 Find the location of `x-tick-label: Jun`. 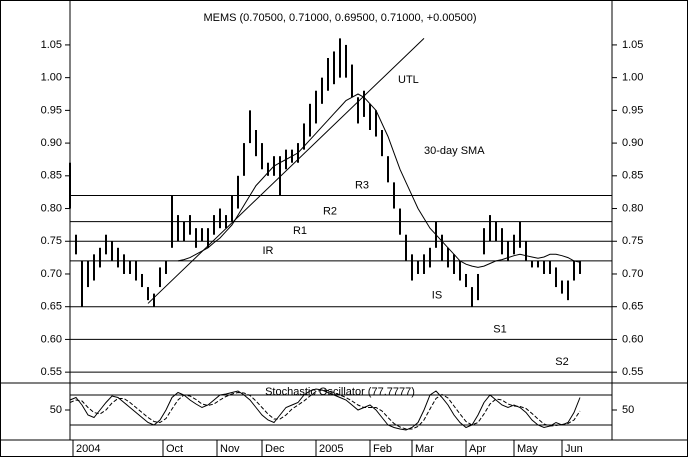

x-tick-label: Jun is located at coordinates (574, 449).